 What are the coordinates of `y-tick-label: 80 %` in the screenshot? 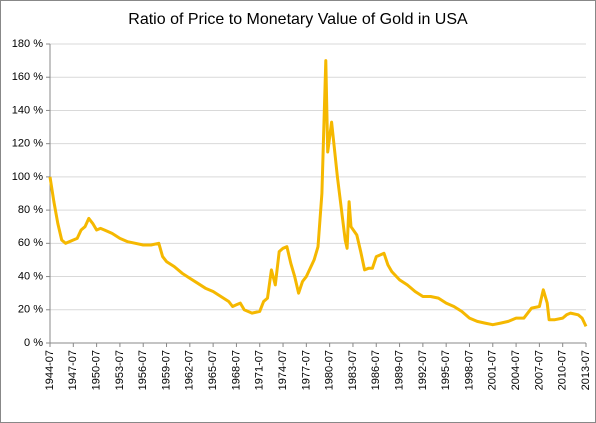 It's located at (30, 210).